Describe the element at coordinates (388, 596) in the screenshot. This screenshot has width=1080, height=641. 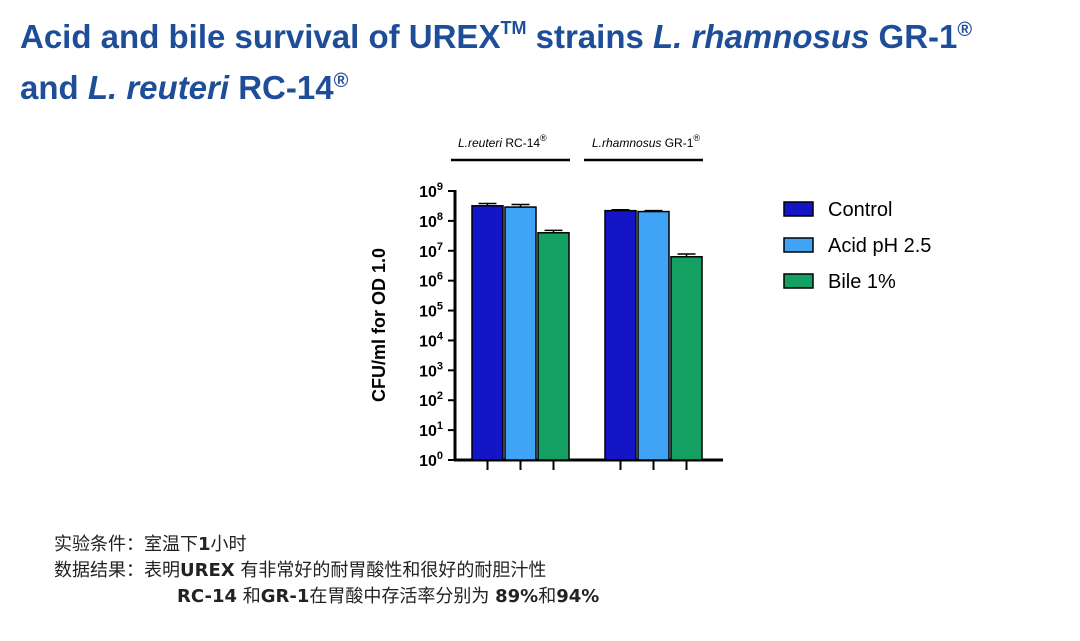
I see `note-survival-rates: RC-14 和GR-1在胃酸中存活率分别为 89%和94%` at that location.